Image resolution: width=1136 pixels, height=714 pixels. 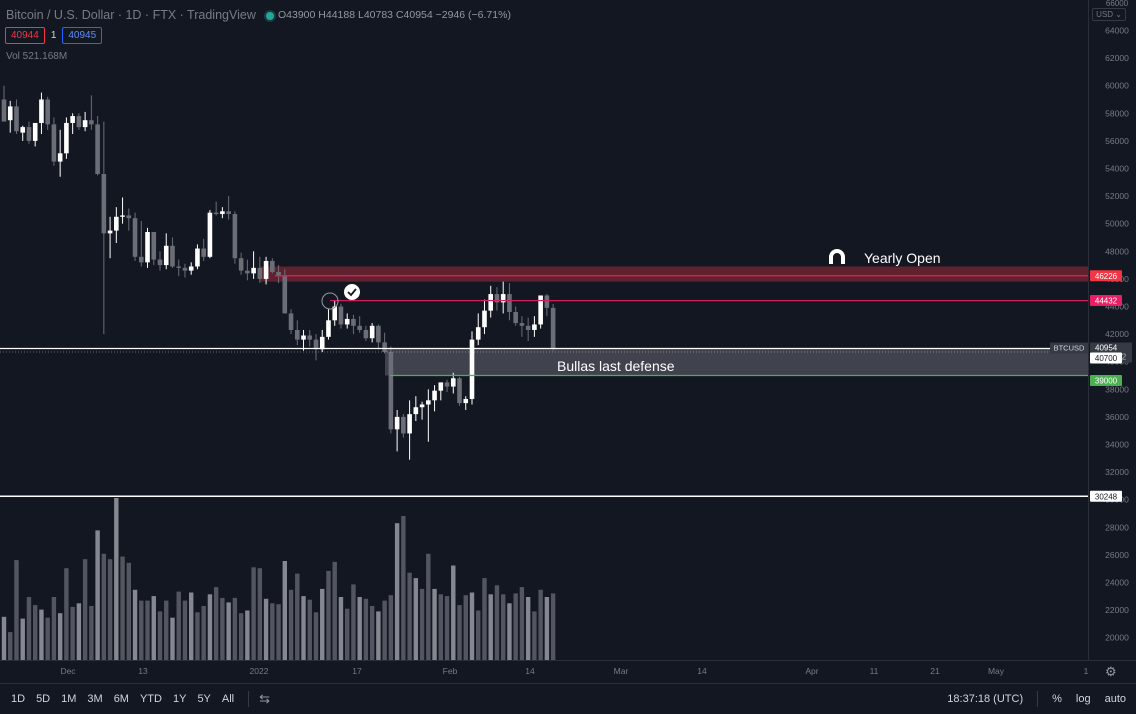 What do you see at coordinates (631, 311) in the screenshot?
I see `annotations: Yearly Open Bullas last defense` at bounding box center [631, 311].